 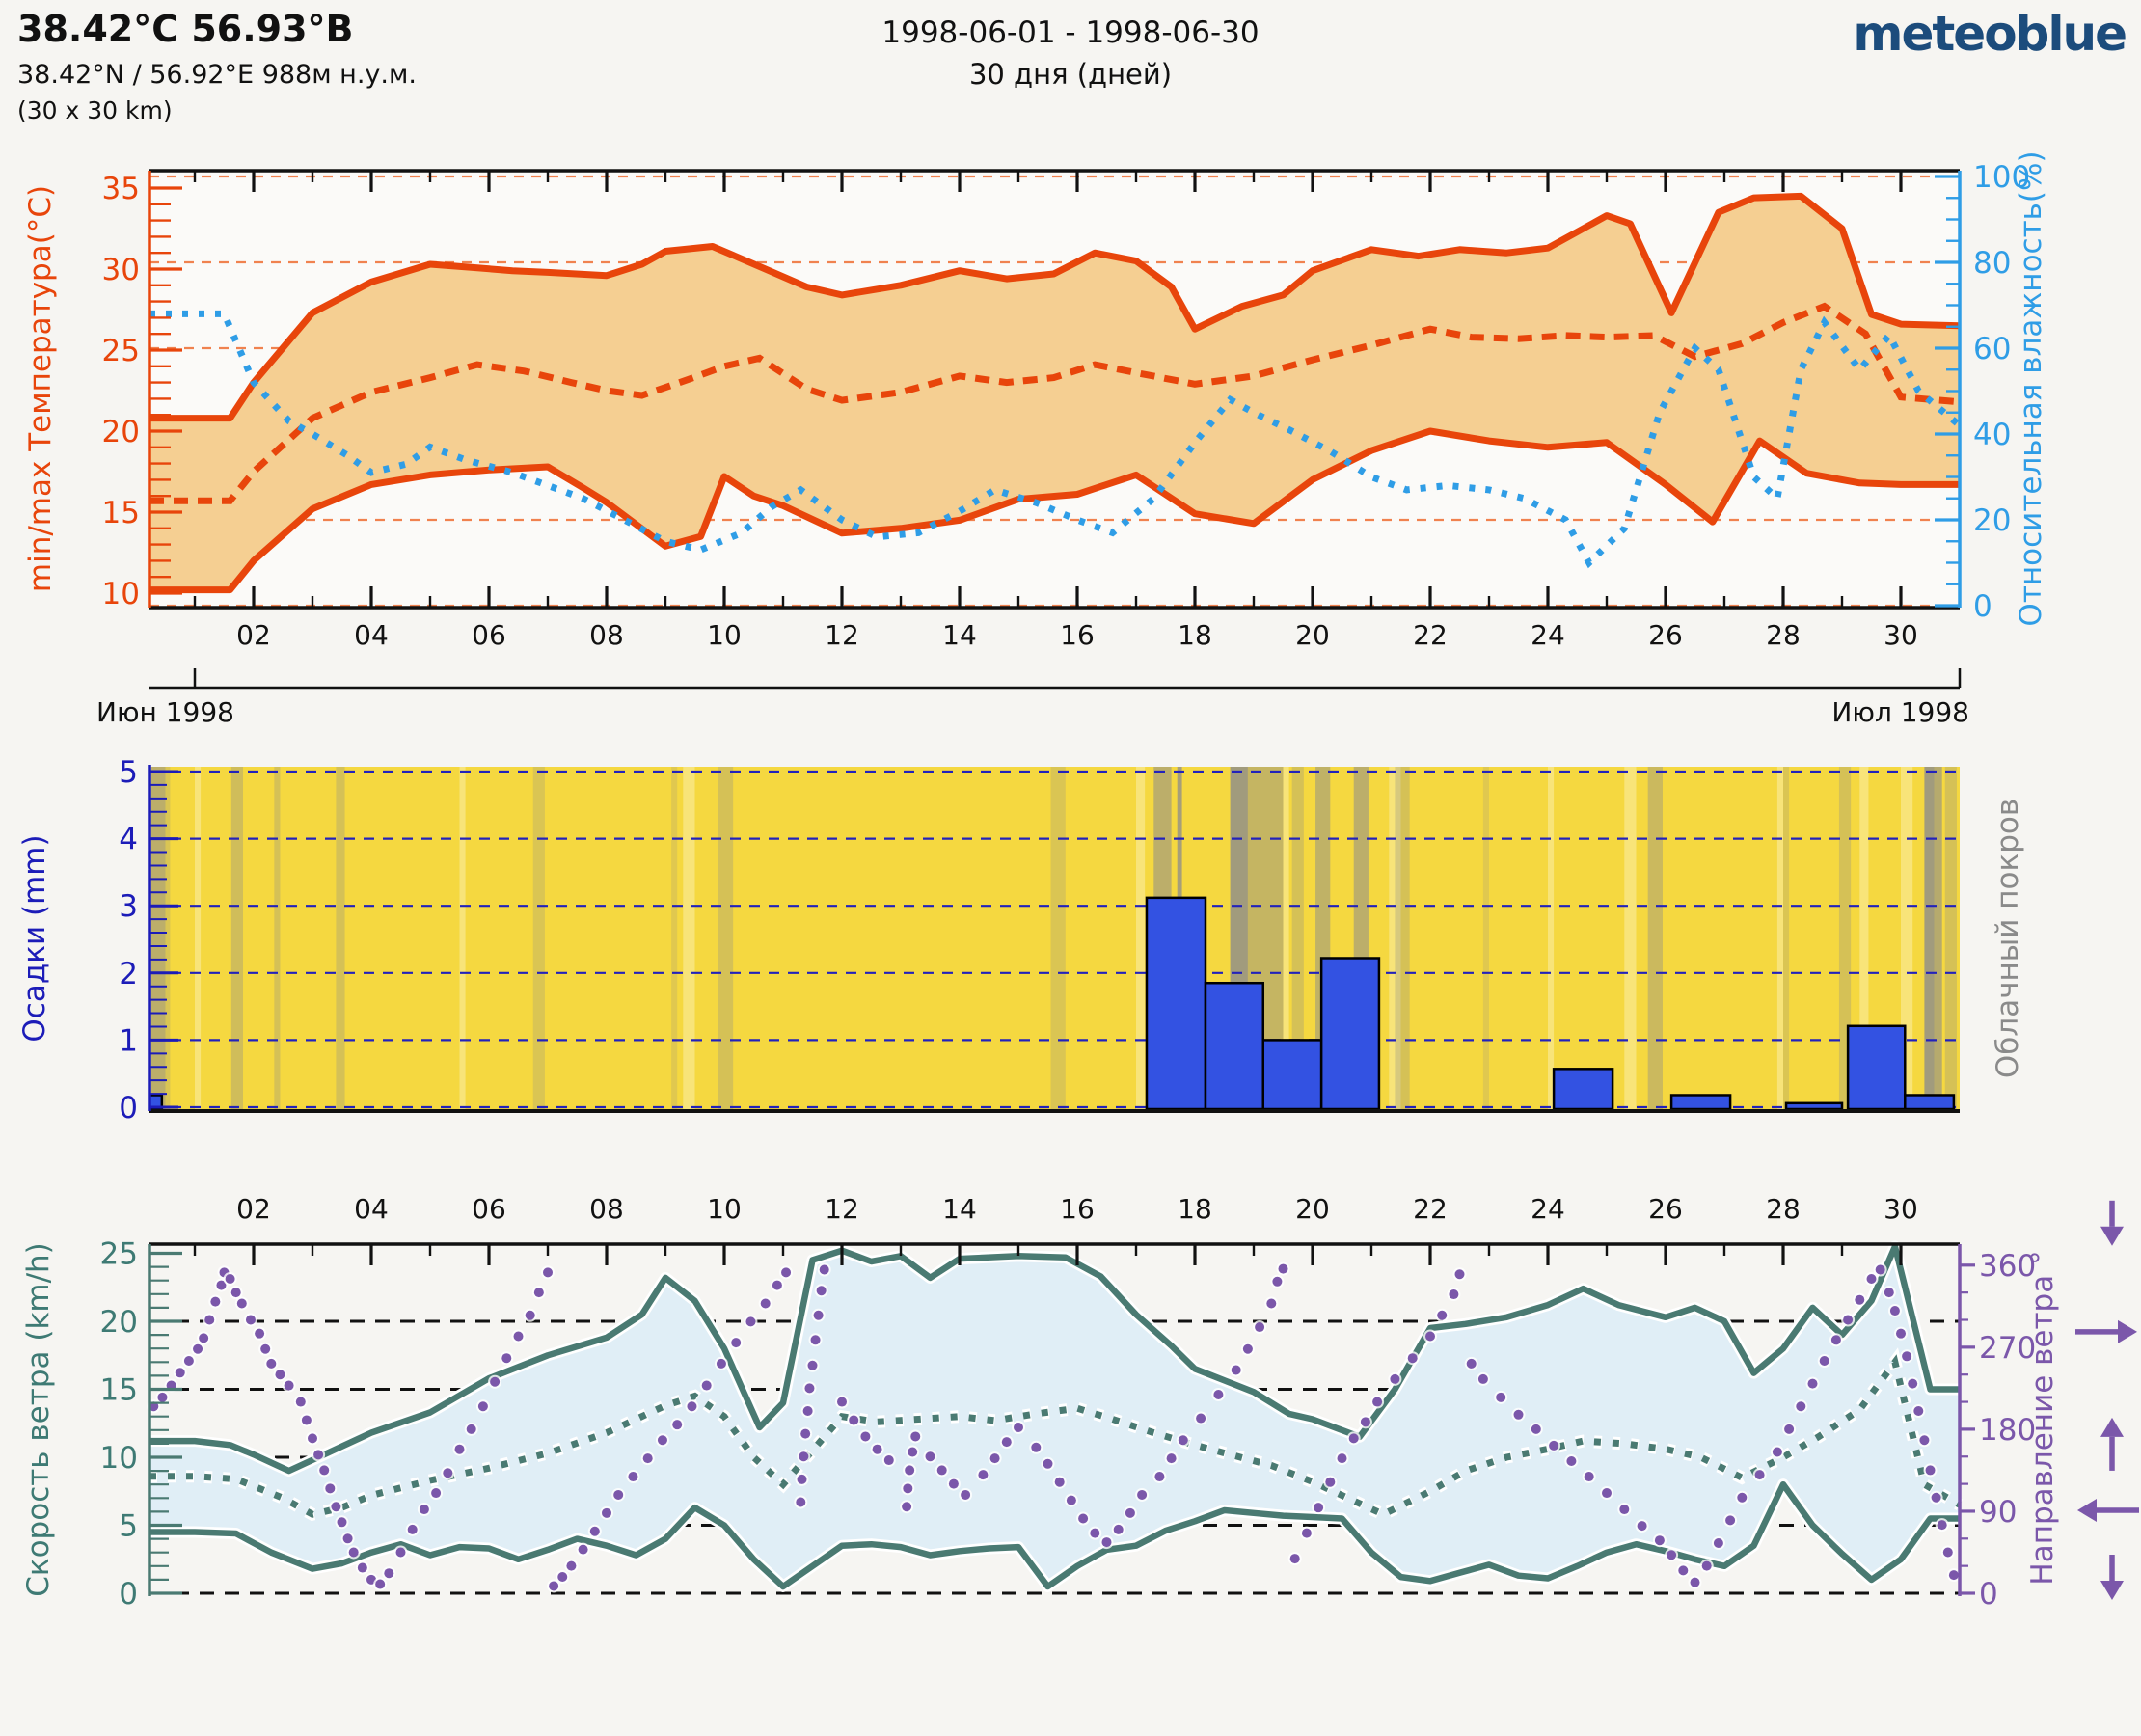 What do you see at coordinates (254, 635) in the screenshot?
I see `day-tick-label: 02` at bounding box center [254, 635].